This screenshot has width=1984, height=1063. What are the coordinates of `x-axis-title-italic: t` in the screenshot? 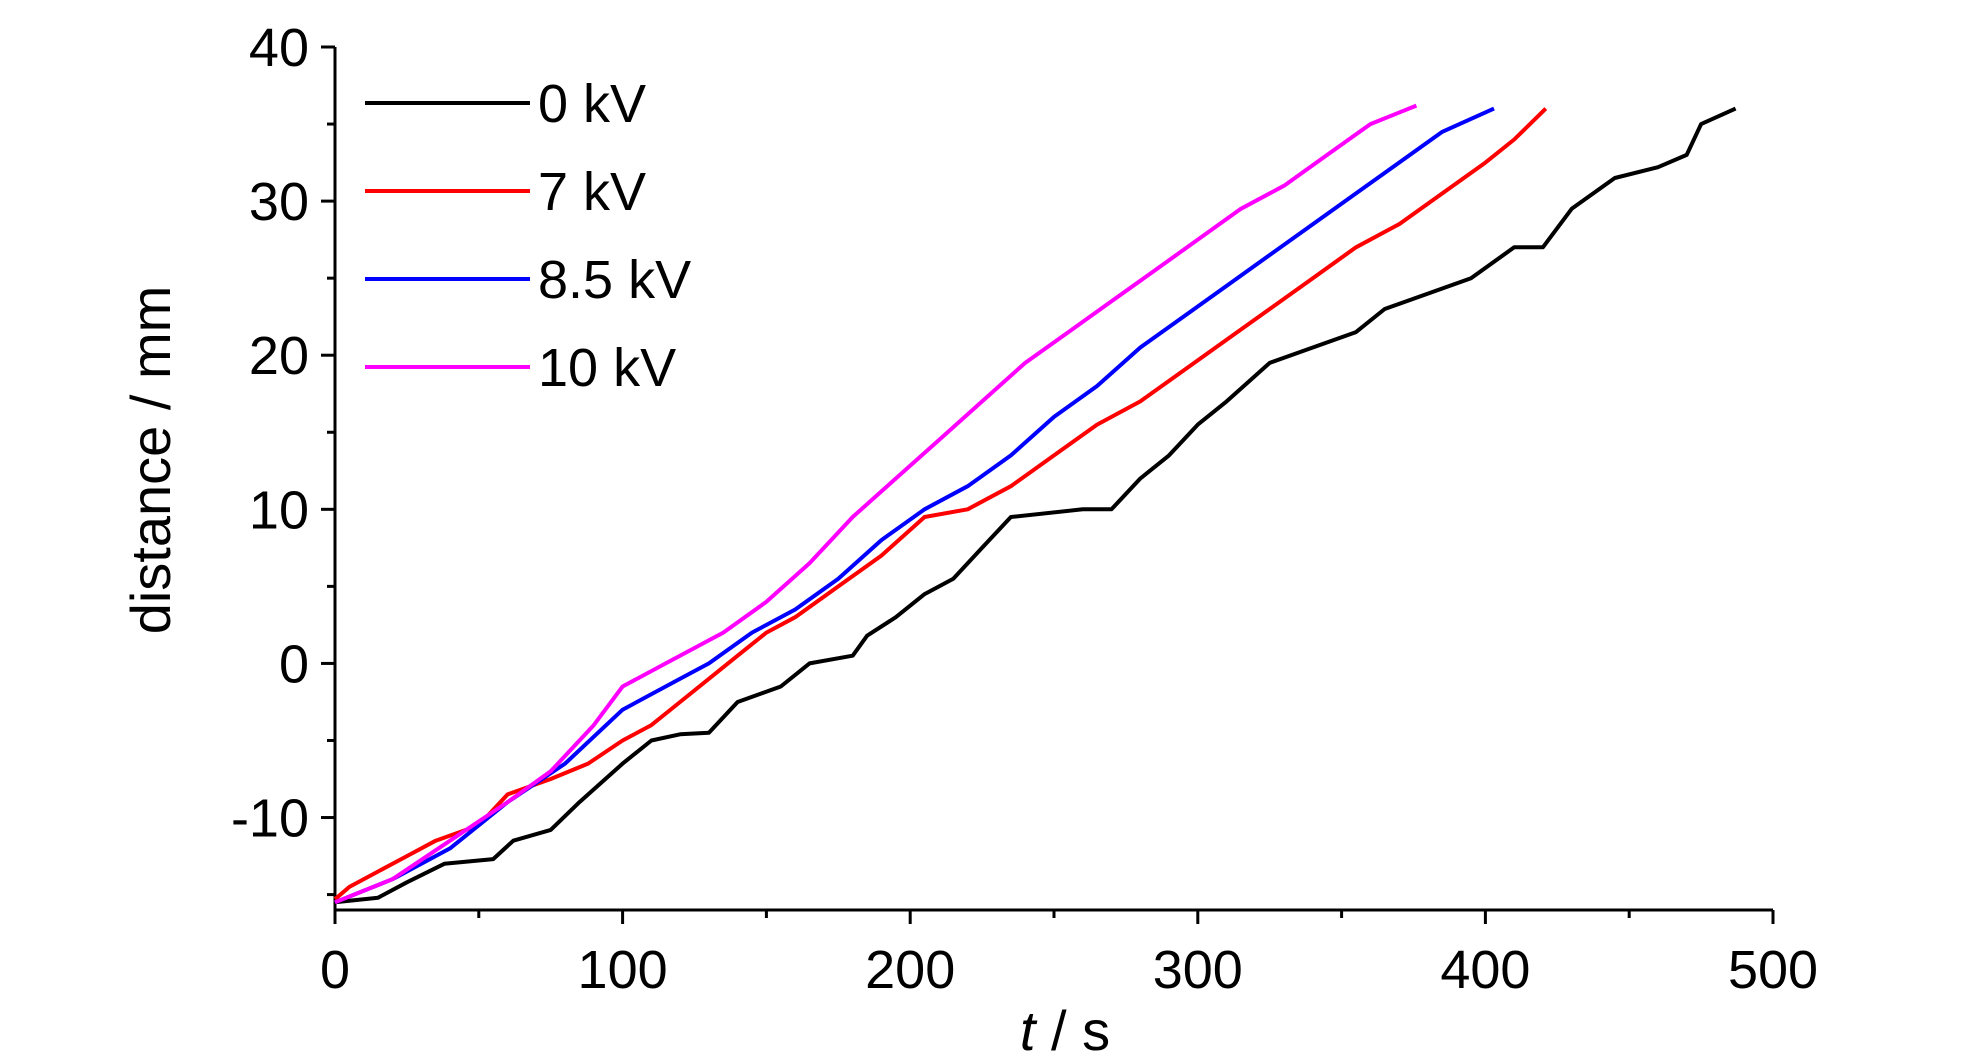 It's located at (1029, 1030).